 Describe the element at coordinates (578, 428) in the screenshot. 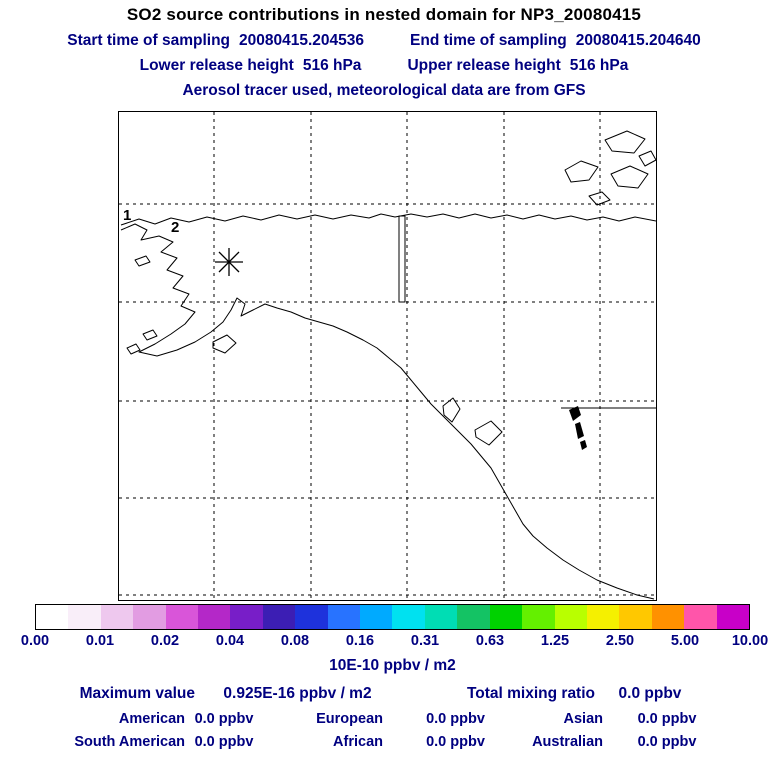

I see `coastal-marks` at that location.